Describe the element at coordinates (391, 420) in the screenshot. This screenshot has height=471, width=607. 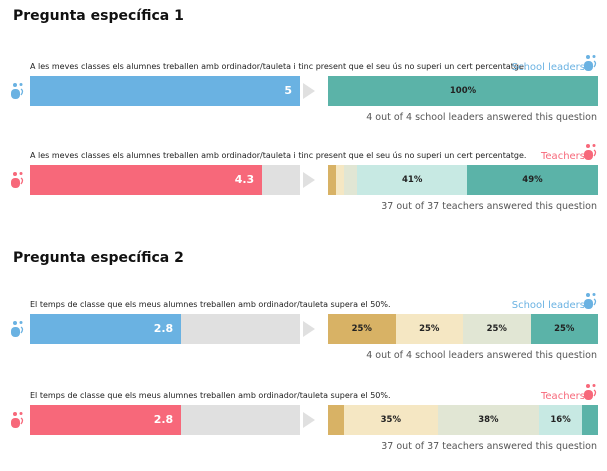
I see `distribution-segment: 35%` at that location.